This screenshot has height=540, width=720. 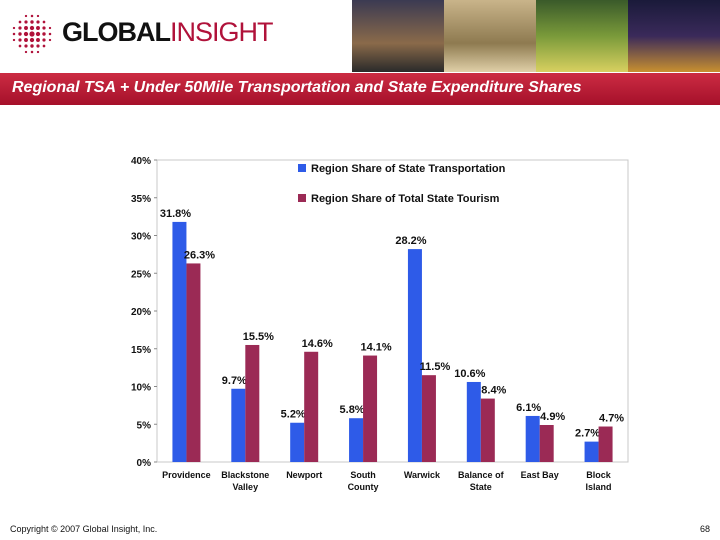 I want to click on data-label: 14.6%, so click(x=317, y=344).